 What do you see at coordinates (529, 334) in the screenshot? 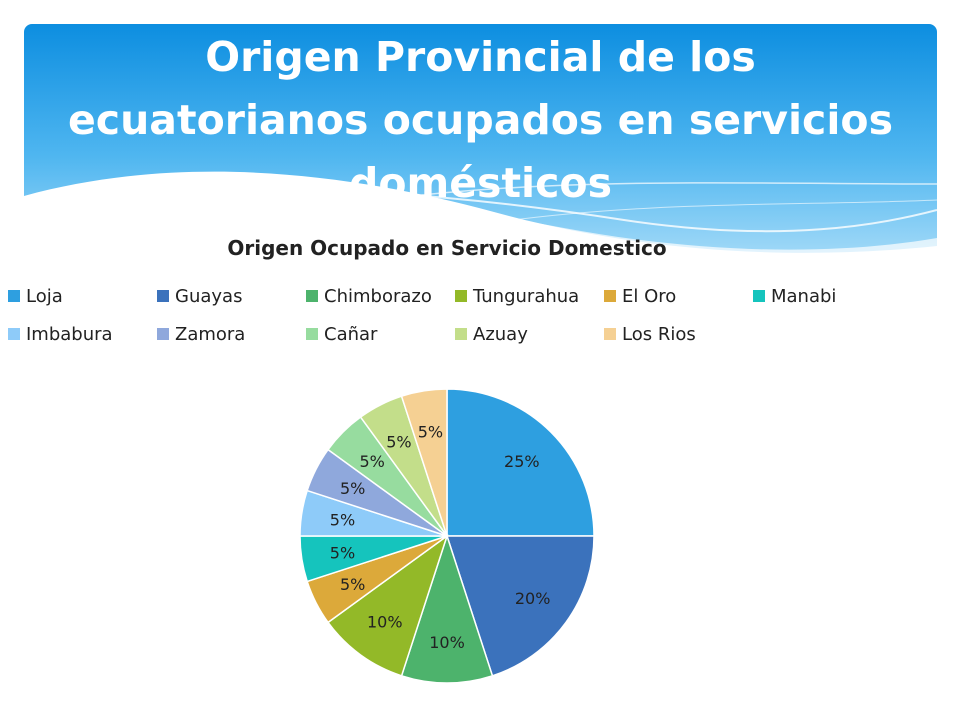
I see `legend-item-azuay: Azuay` at bounding box center [529, 334].